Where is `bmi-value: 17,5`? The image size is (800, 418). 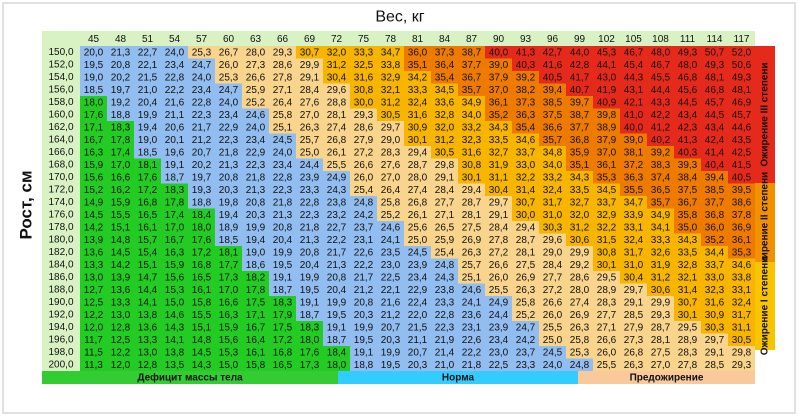 bmi-value: 17,5 is located at coordinates (256, 302).